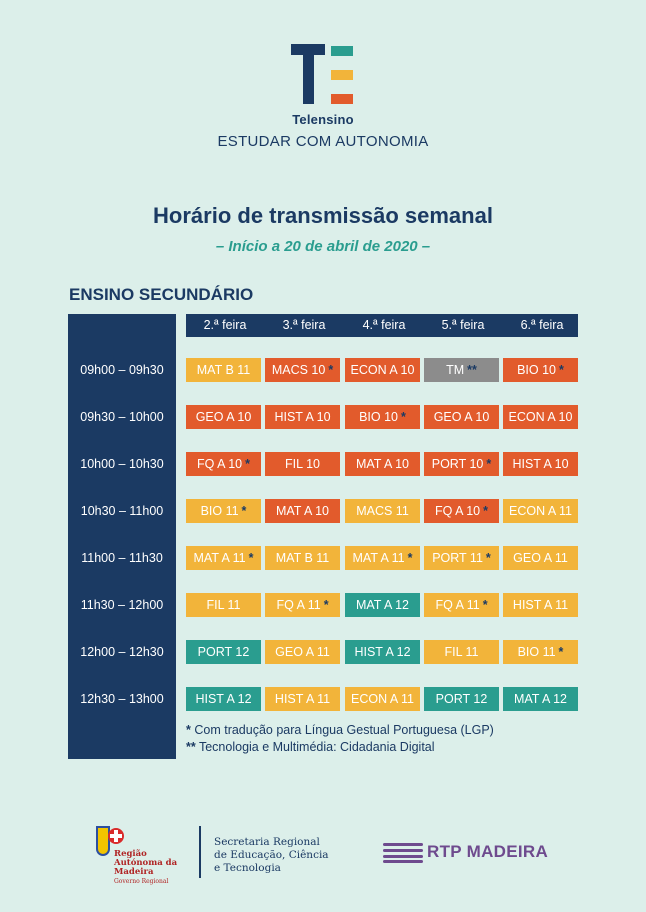 This screenshot has height=912, width=646. Describe the element at coordinates (461, 370) in the screenshot. I see `schedule-cell: TM **` at that location.